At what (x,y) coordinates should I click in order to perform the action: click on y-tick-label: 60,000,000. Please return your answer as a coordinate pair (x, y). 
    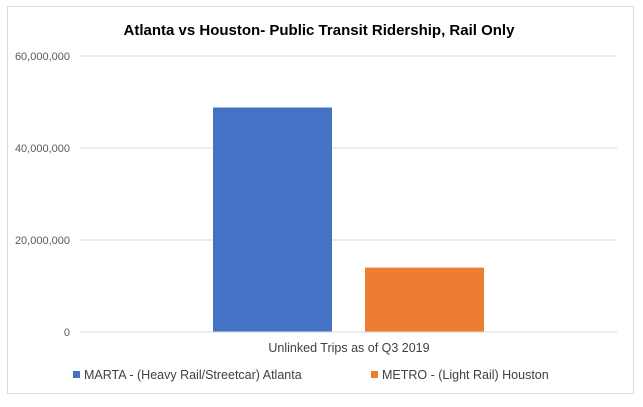
    Looking at the image, I should click on (42, 57).